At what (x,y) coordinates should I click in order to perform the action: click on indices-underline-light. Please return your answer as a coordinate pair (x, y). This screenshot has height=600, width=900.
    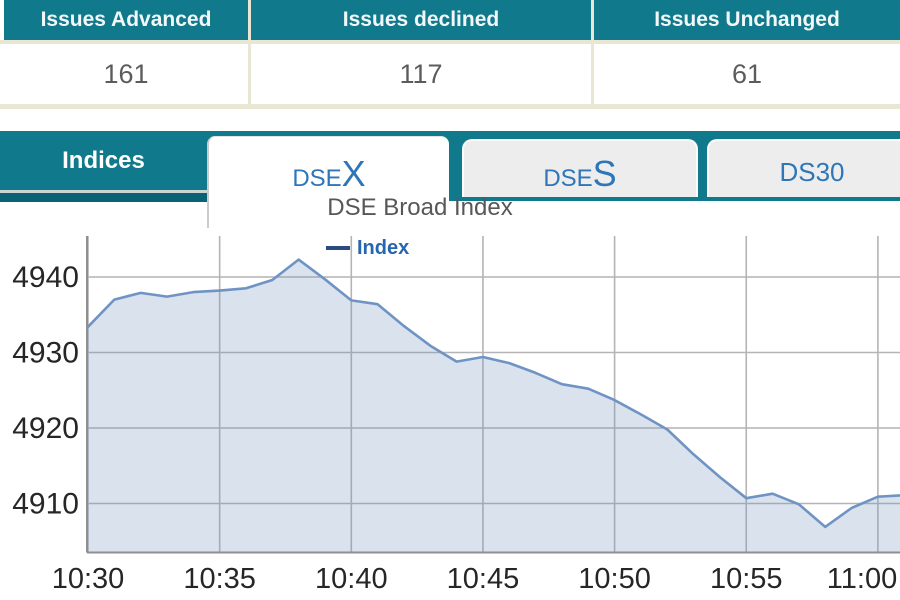
    Looking at the image, I should click on (103, 191).